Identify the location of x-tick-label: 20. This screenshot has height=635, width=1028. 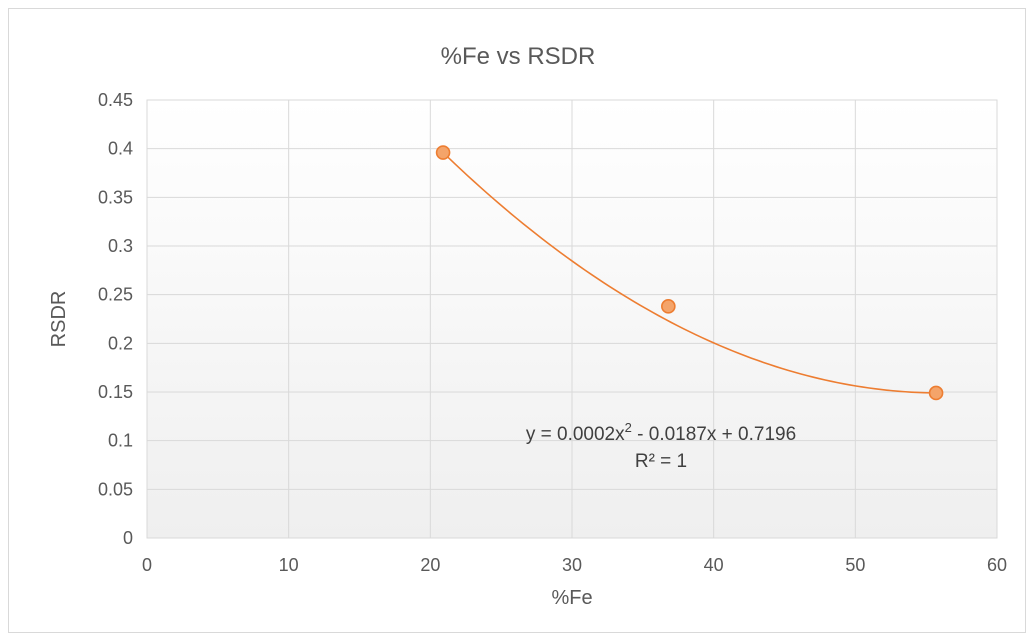
(430, 565).